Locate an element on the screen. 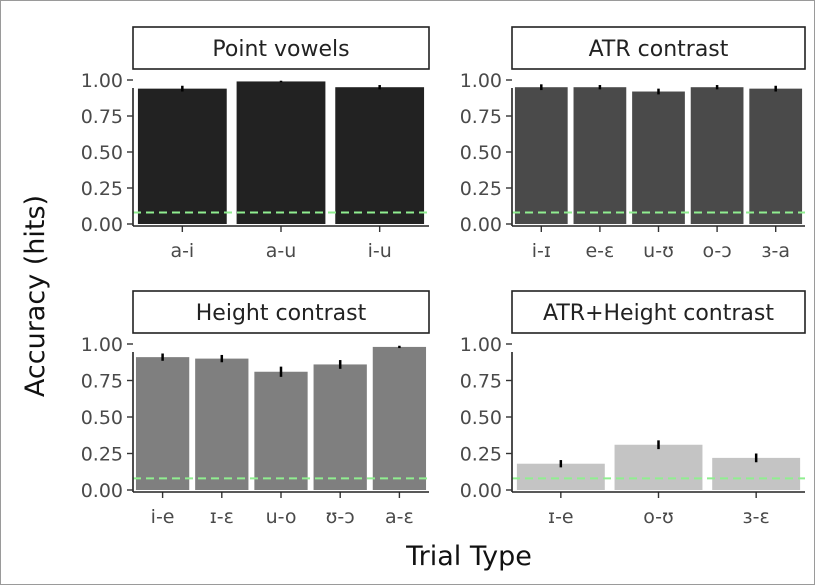 This screenshot has height=585, width=815. x-tick-label: ɜ-a is located at coordinates (775, 251).